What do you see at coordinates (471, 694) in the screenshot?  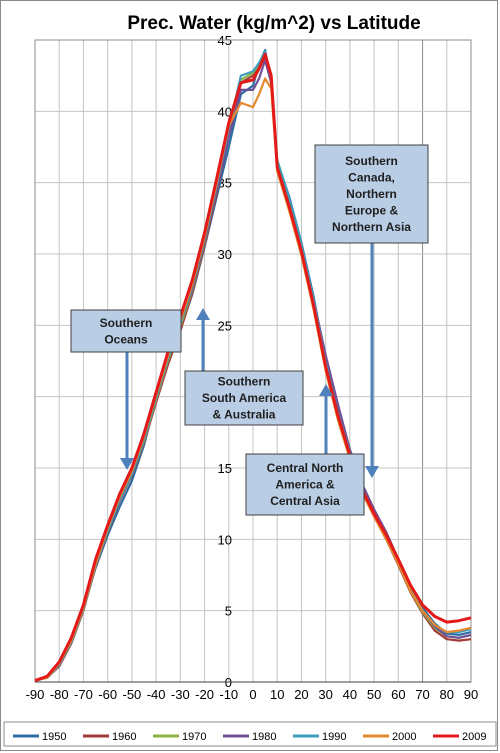 I see `x-tick-label: 90` at bounding box center [471, 694].